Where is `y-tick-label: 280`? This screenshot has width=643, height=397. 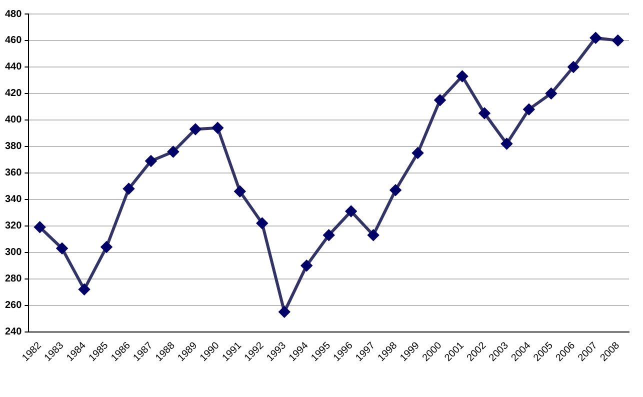
y-tick-label: 280 is located at coordinates (13, 279).